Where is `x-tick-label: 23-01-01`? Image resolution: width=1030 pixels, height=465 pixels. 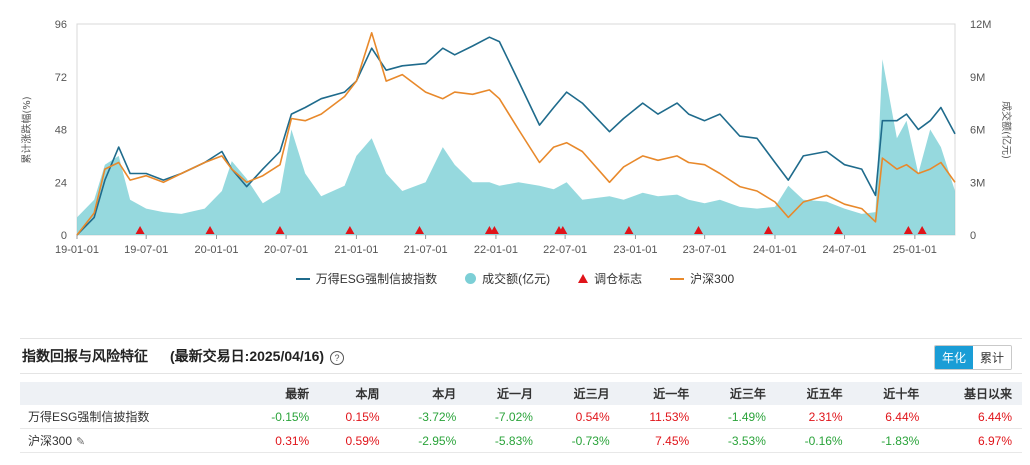 x-tick-label: 23-01-01 is located at coordinates (635, 250).